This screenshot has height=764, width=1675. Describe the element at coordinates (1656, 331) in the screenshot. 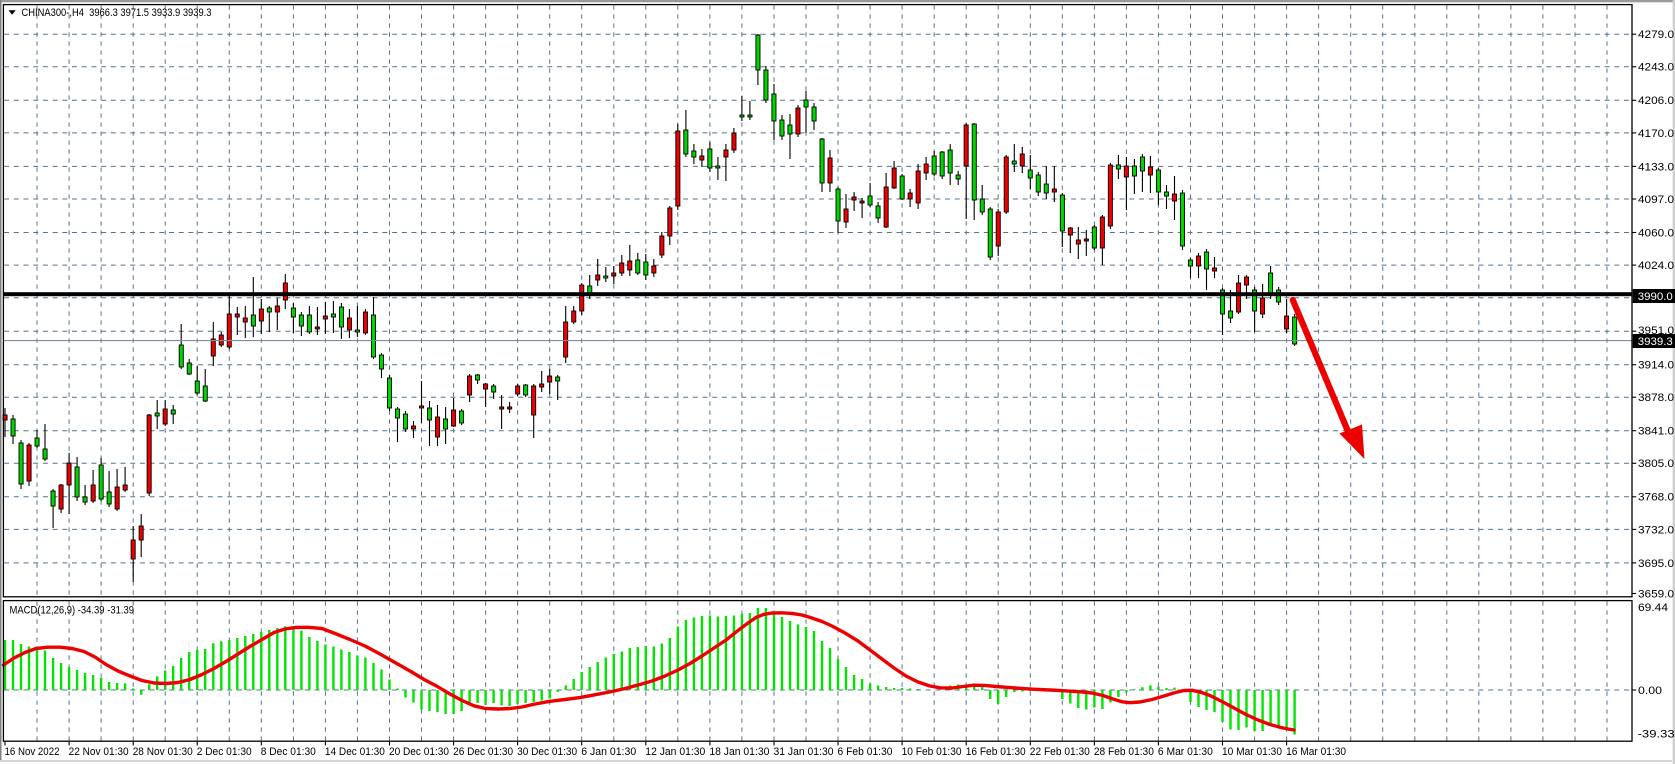

I see `svg-text: 3951.0` at that location.